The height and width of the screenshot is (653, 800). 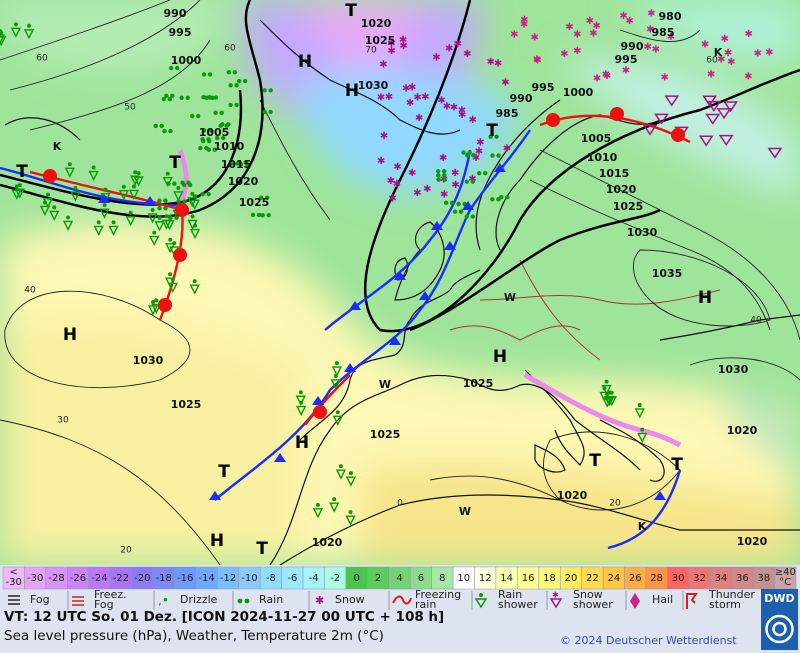 What do you see at coordinates (236, 164) in the screenshot?
I see `isobar-label: 1015` at bounding box center [236, 164].